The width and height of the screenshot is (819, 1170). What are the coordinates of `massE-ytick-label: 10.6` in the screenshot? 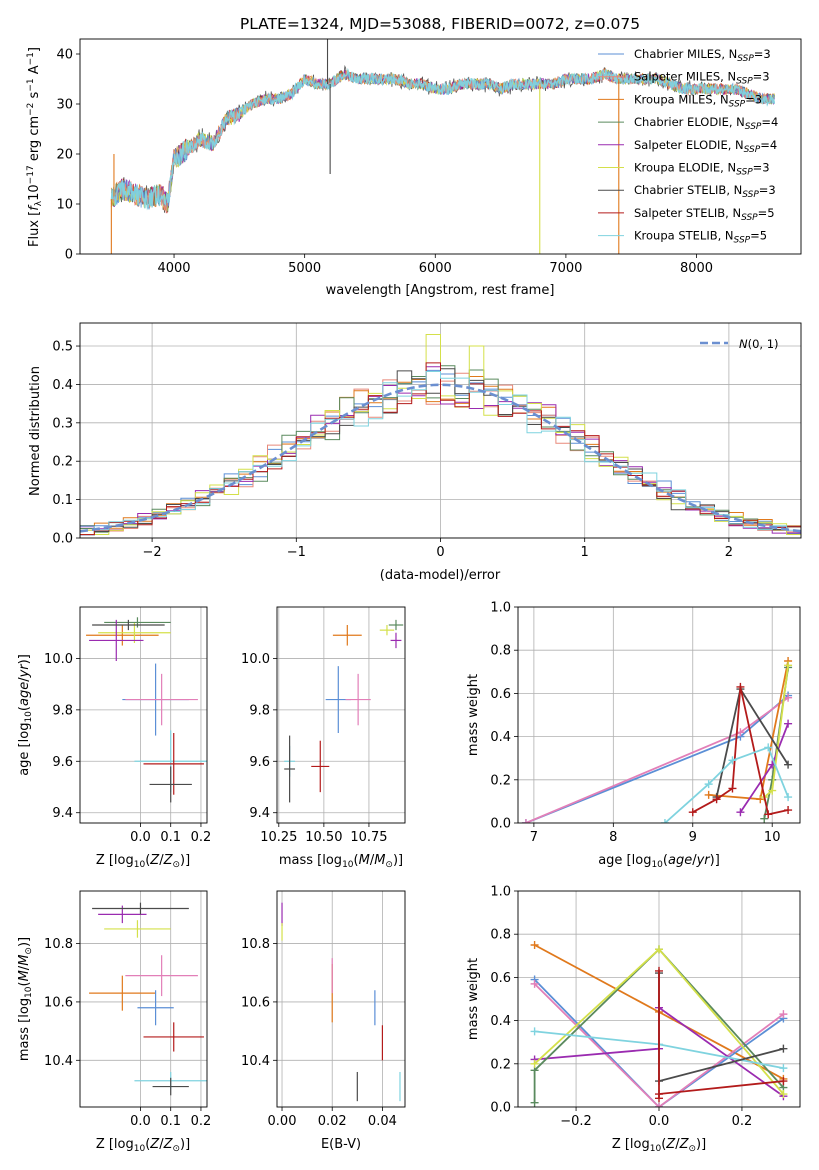 It's located at (255, 1002).